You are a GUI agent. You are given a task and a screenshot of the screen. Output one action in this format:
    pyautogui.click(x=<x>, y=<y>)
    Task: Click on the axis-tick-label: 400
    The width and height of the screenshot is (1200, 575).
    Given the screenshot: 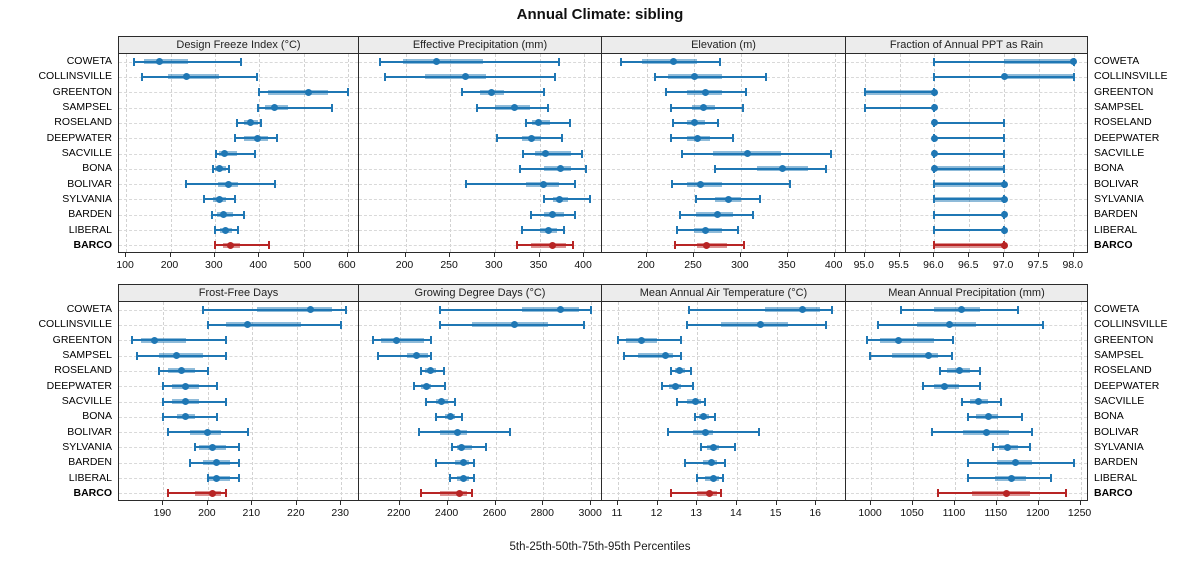 What is the action you would take?
    pyautogui.click(x=833, y=265)
    